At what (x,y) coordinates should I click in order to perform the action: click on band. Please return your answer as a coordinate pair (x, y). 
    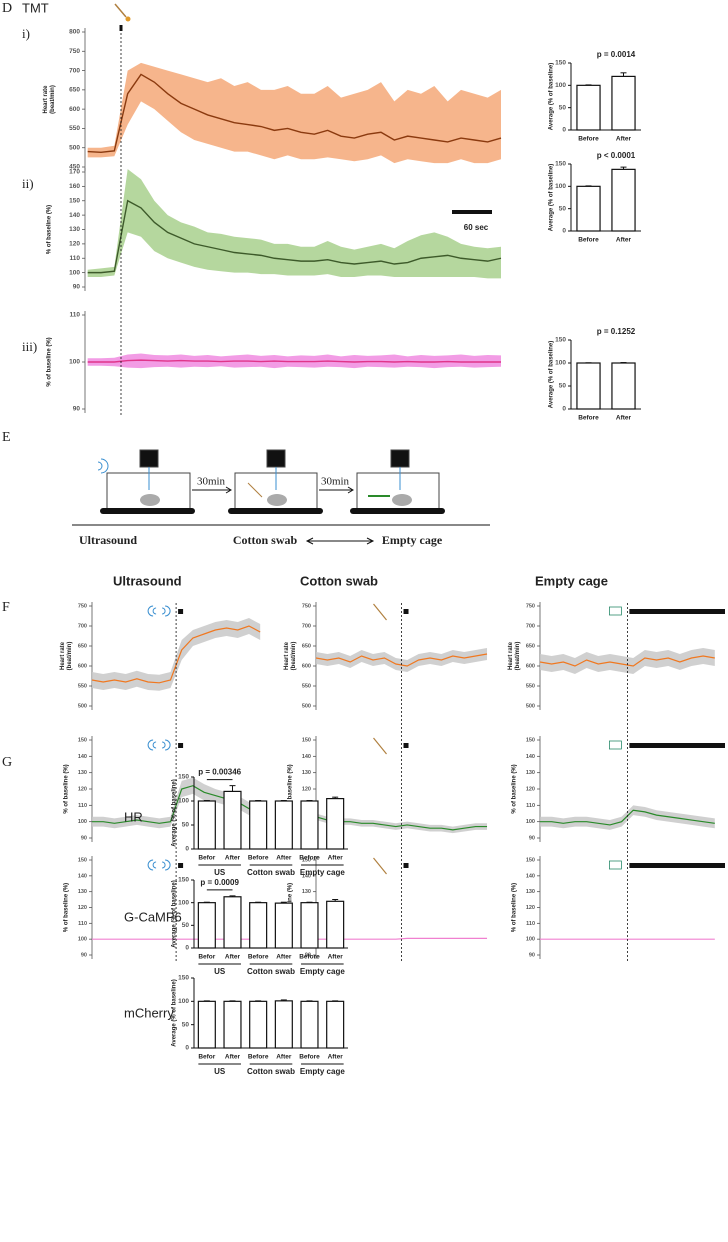
    Looking at the image, I should click on (176, 654).